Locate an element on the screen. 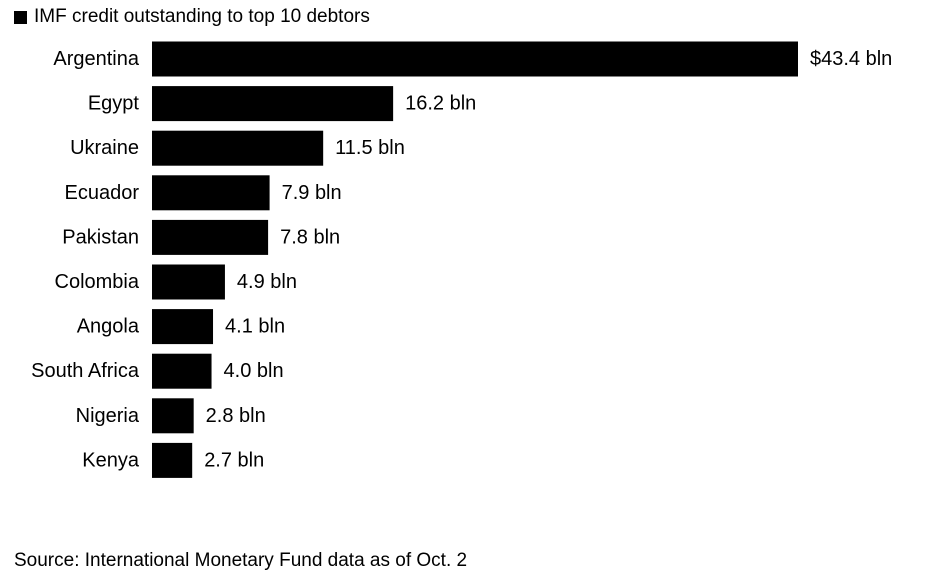  data-label: 16.2 bln is located at coordinates (440, 104).